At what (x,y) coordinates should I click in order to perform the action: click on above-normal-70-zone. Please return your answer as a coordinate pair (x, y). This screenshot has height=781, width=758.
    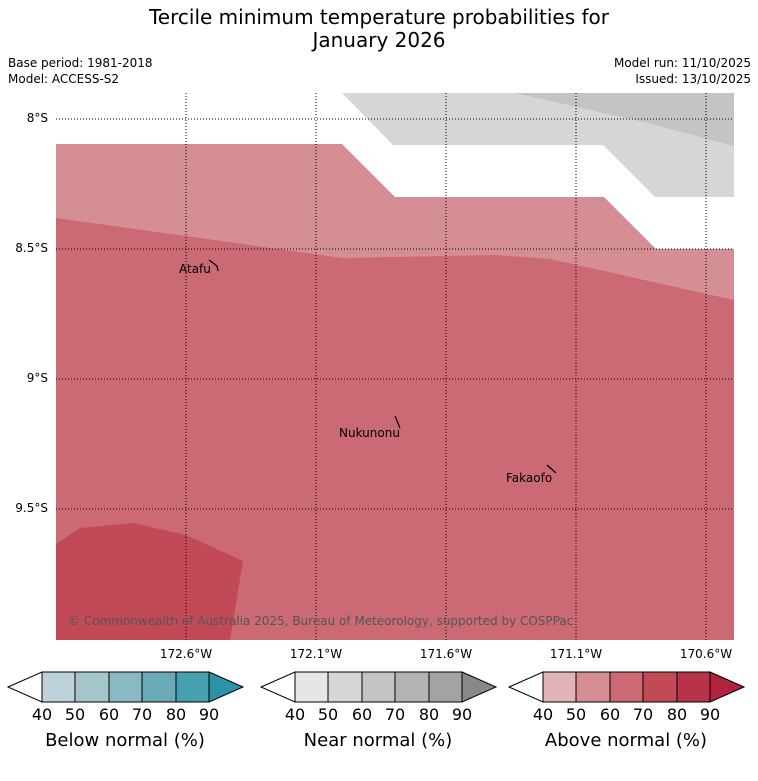
    Looking at the image, I should click on (149, 581).